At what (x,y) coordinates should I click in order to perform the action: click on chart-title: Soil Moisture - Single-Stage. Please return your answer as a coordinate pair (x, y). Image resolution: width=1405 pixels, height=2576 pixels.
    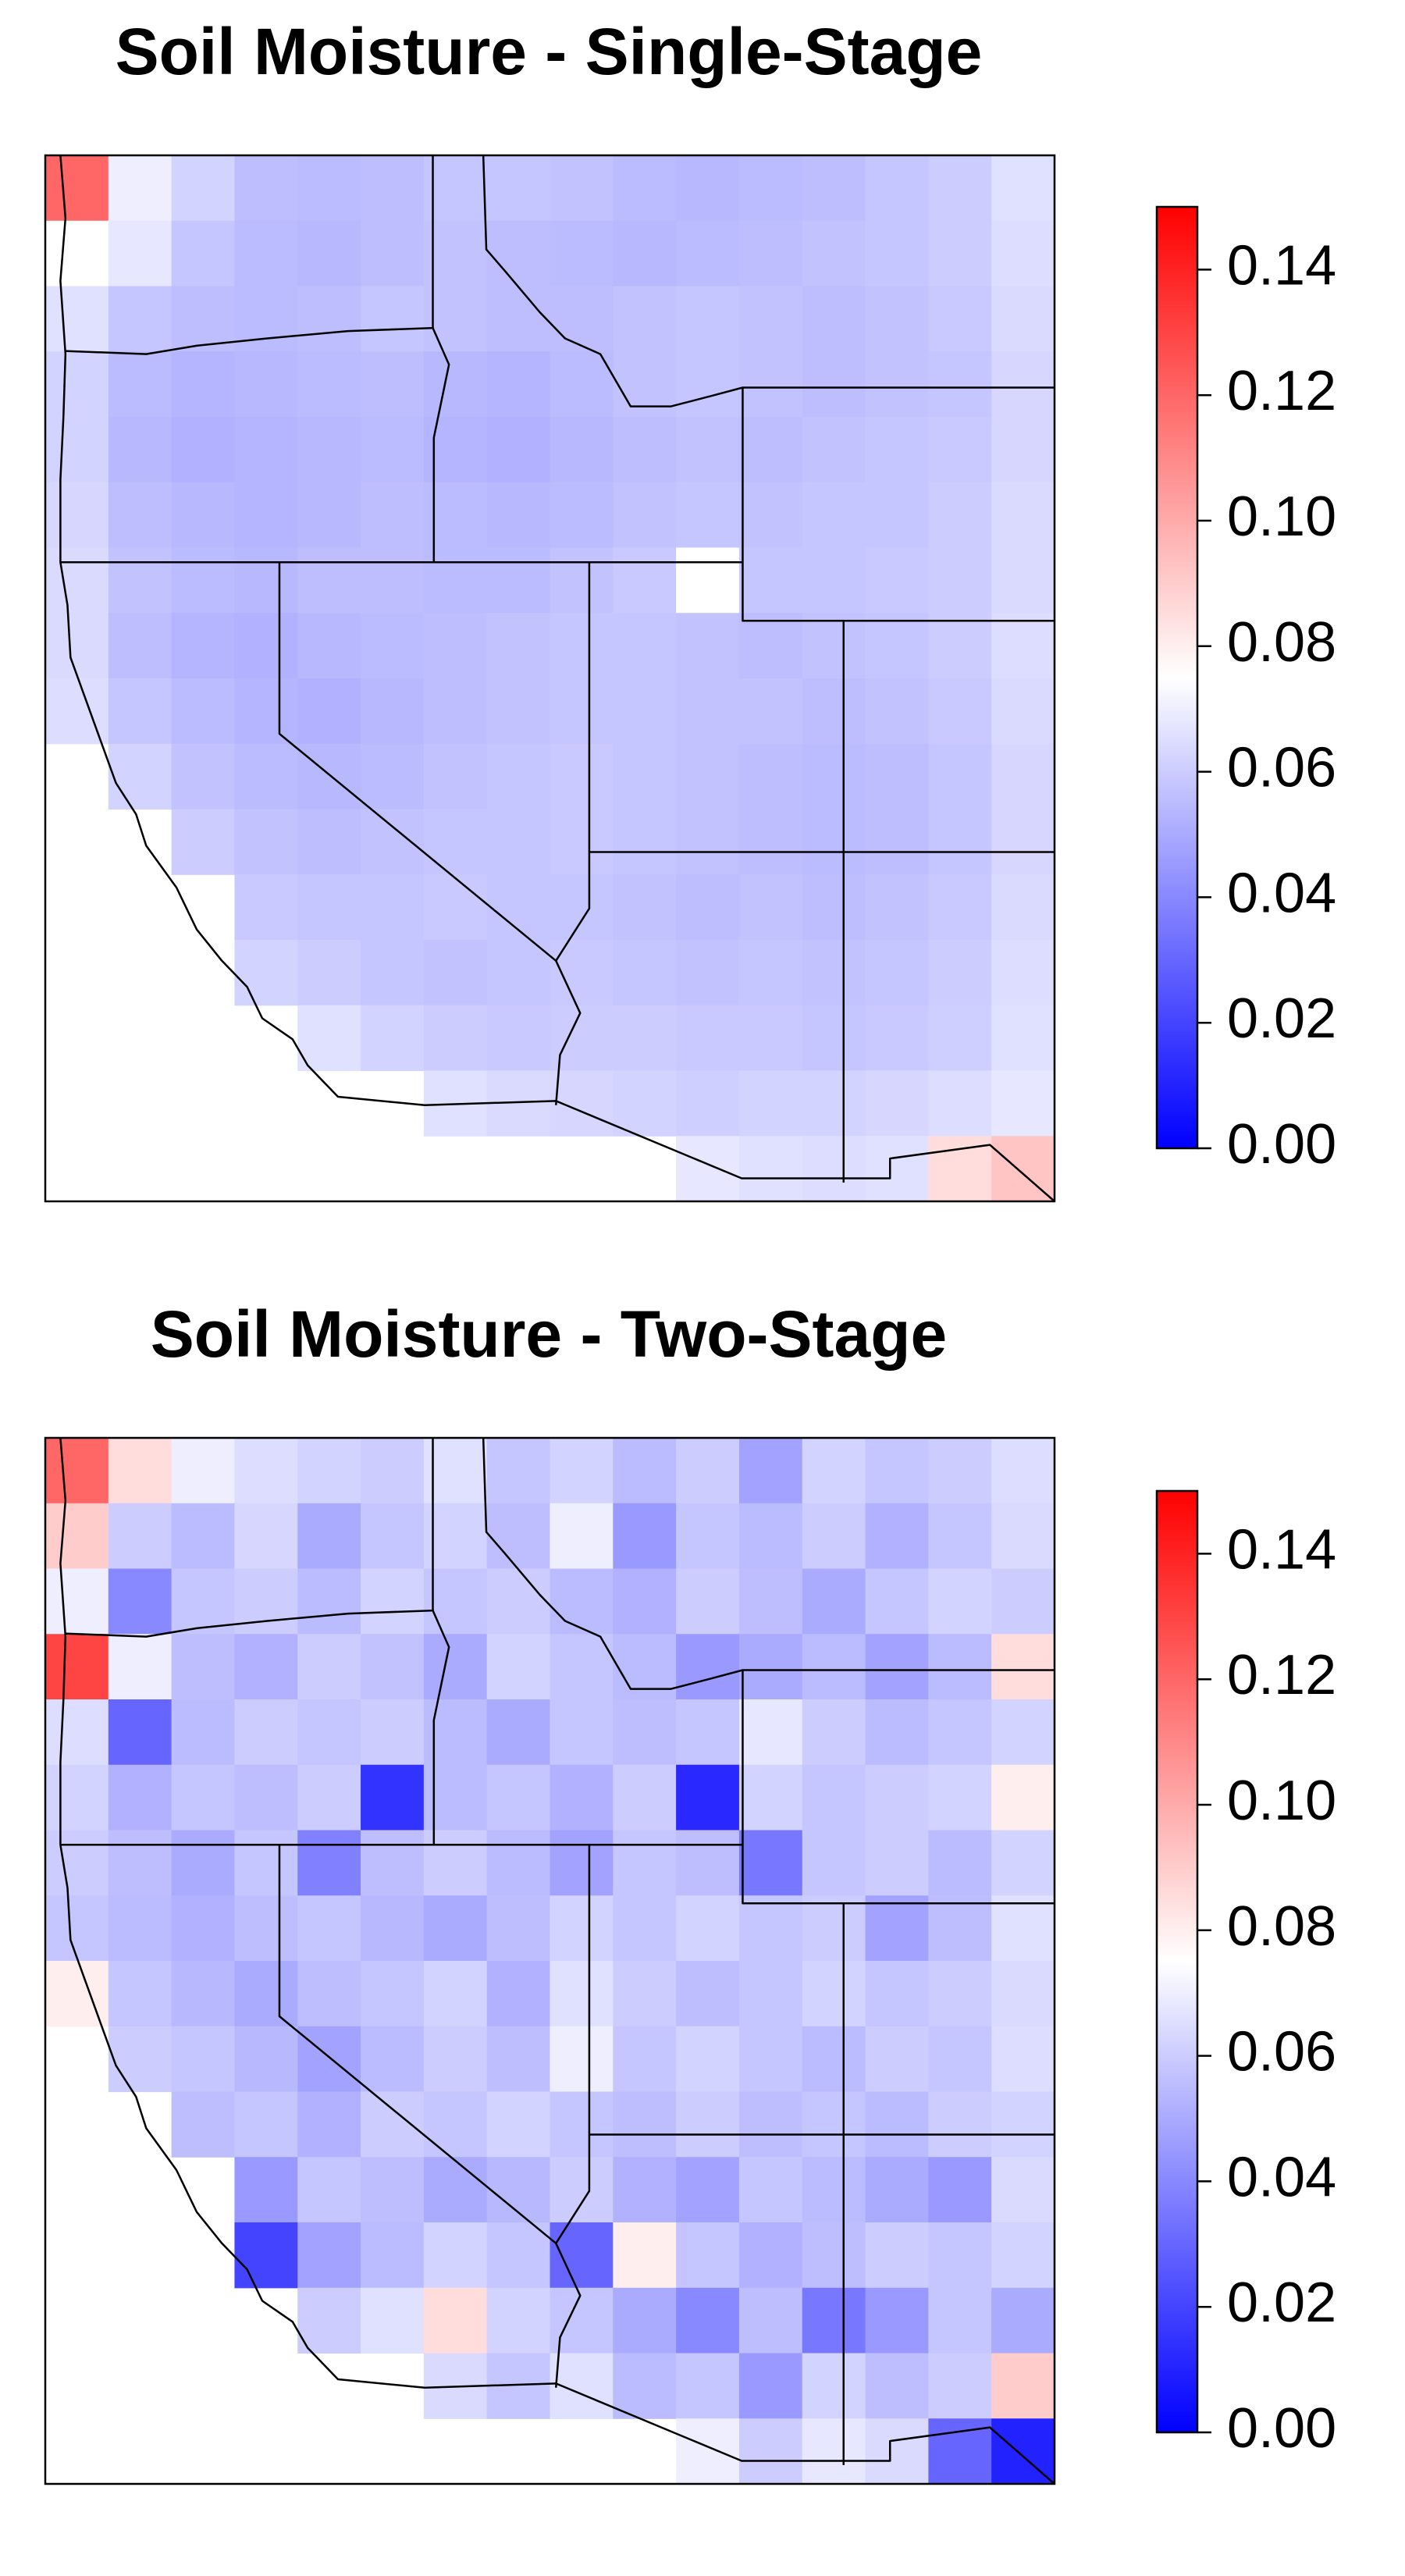
    Looking at the image, I should click on (549, 51).